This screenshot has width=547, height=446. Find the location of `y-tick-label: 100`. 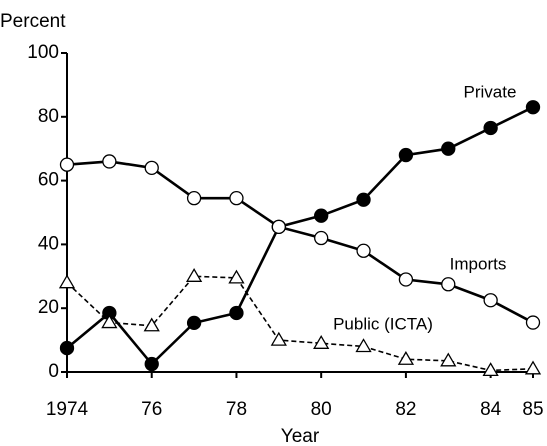

y-tick-label: 100 is located at coordinates (43, 52).